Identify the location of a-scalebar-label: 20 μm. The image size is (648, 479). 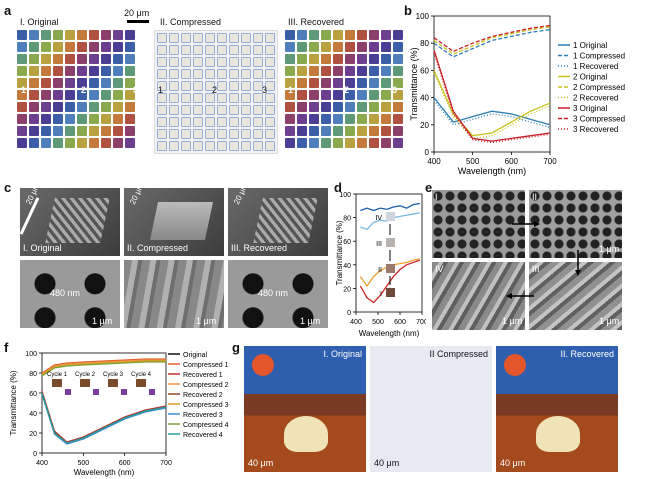
(137, 13).